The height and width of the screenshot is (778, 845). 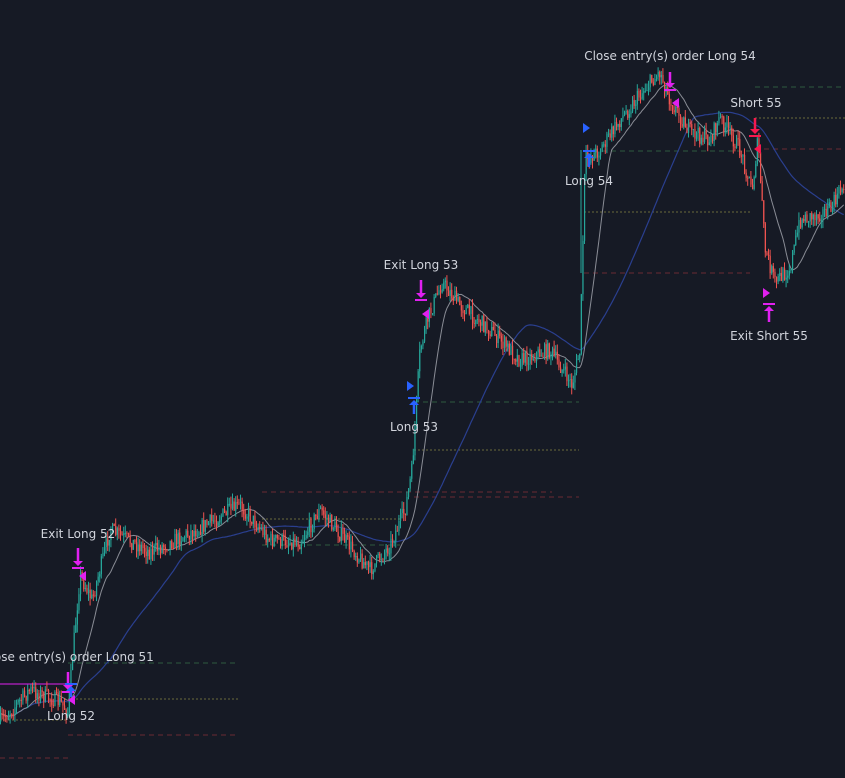 What do you see at coordinates (421, 265) in the screenshot?
I see `signal-label-exit-long-53: Exit Long 53` at bounding box center [421, 265].